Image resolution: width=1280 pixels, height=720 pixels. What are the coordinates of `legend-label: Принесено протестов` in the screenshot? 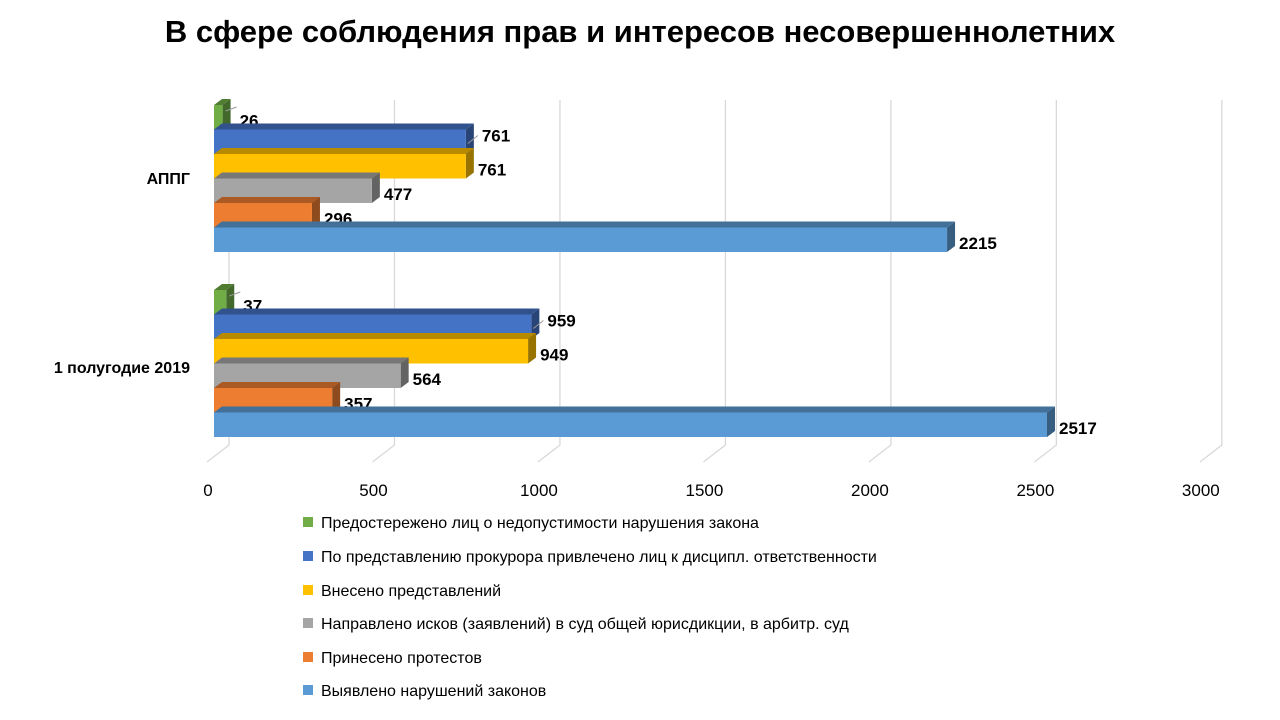 It's located at (401, 658).